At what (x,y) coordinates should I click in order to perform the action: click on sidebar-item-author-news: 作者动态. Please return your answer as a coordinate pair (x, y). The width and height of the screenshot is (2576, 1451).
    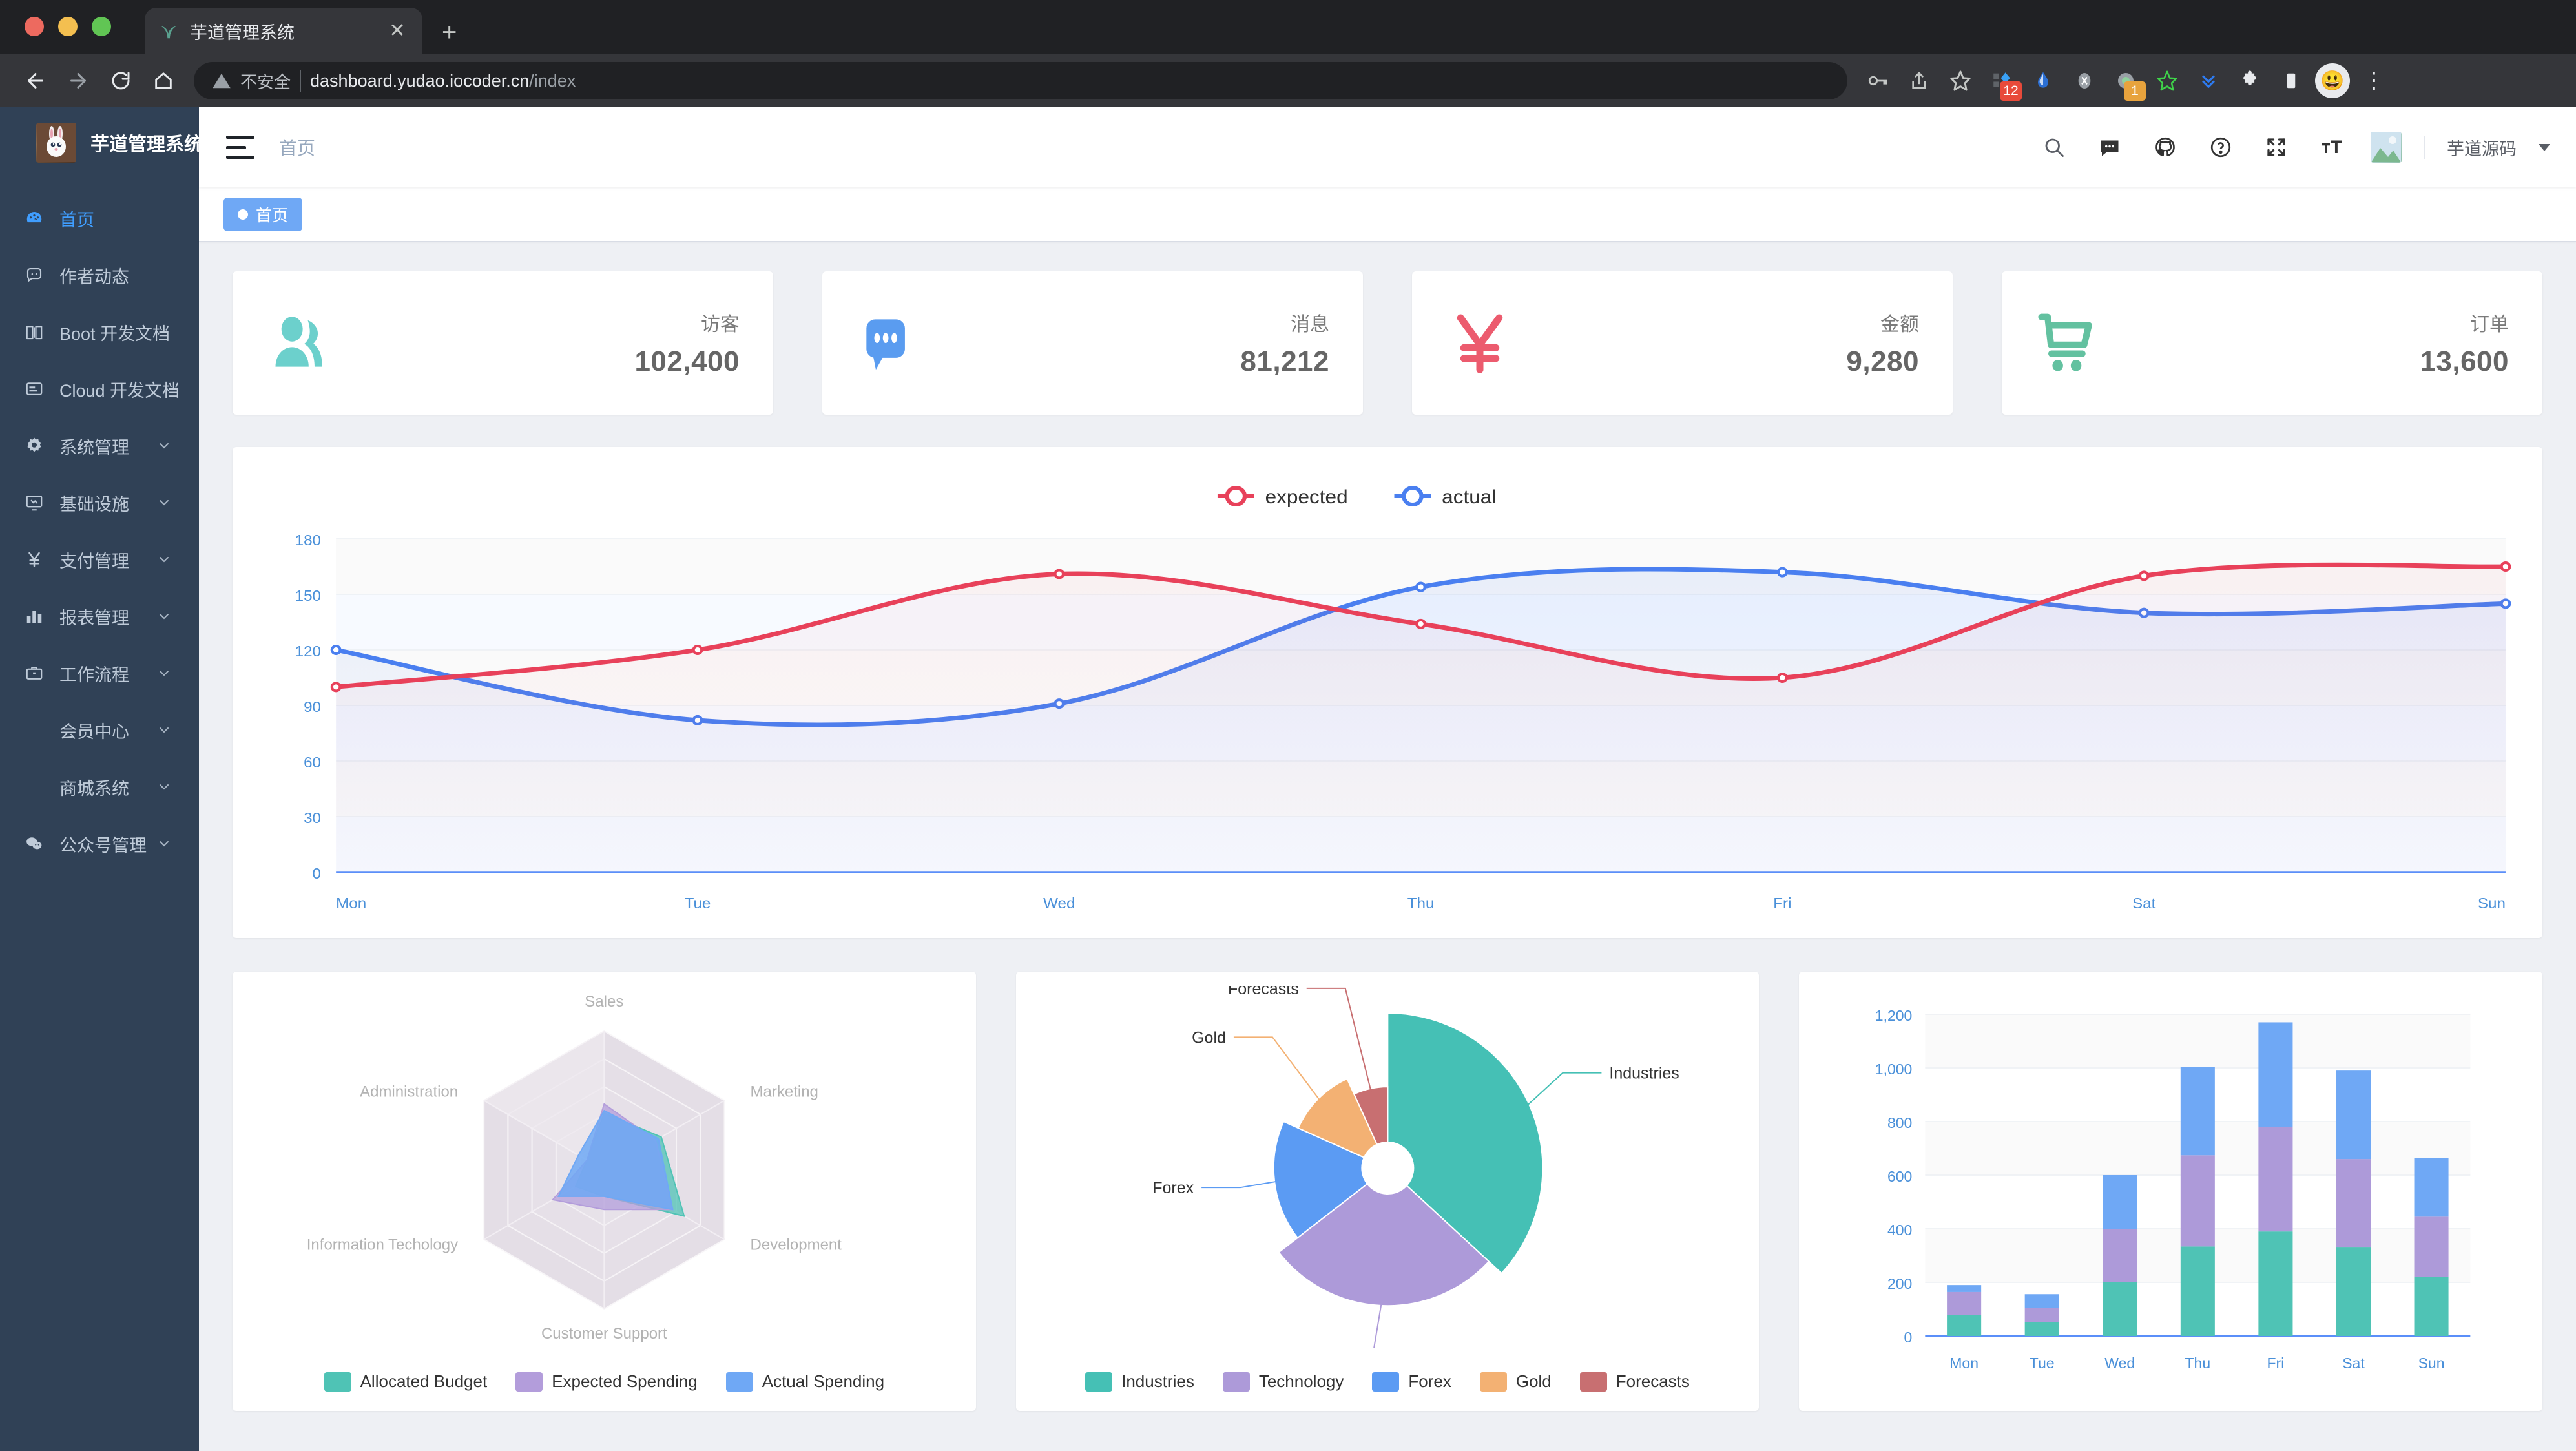
    Looking at the image, I should click on (99, 275).